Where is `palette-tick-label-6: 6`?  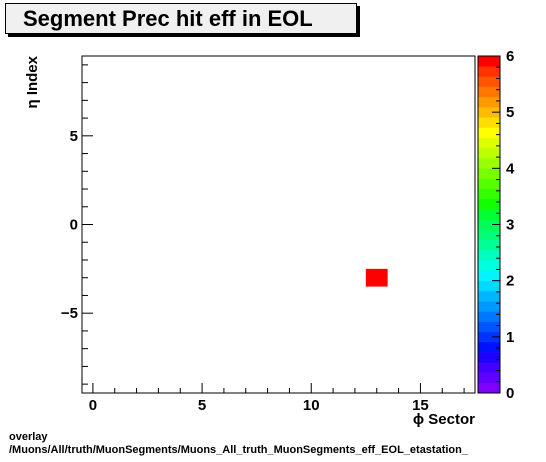 palette-tick-label-6: 6 is located at coordinates (510, 56).